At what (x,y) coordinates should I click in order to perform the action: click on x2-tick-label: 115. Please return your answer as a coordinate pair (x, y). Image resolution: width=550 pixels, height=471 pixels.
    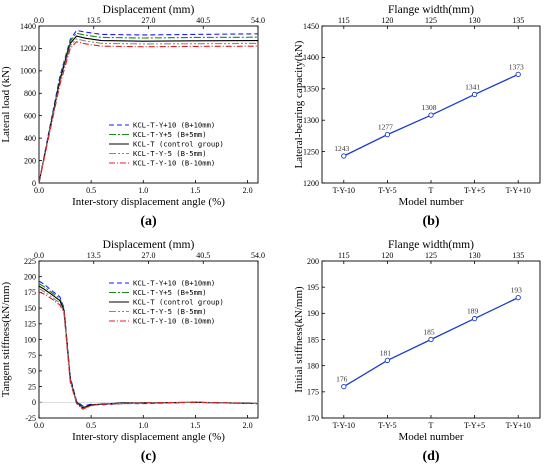
    Looking at the image, I should click on (344, 255).